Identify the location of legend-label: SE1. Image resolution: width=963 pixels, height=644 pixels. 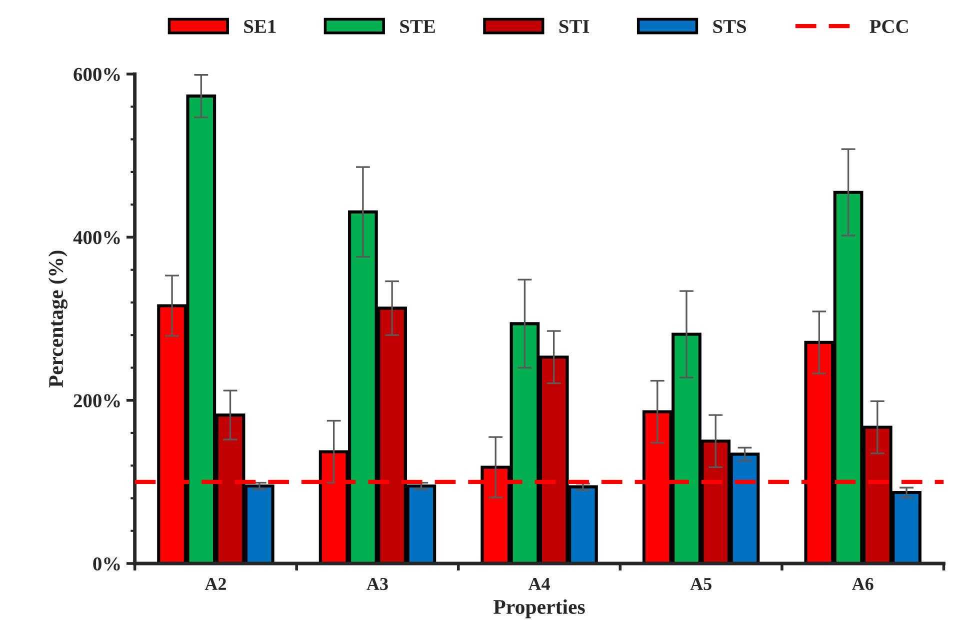
(260, 27).